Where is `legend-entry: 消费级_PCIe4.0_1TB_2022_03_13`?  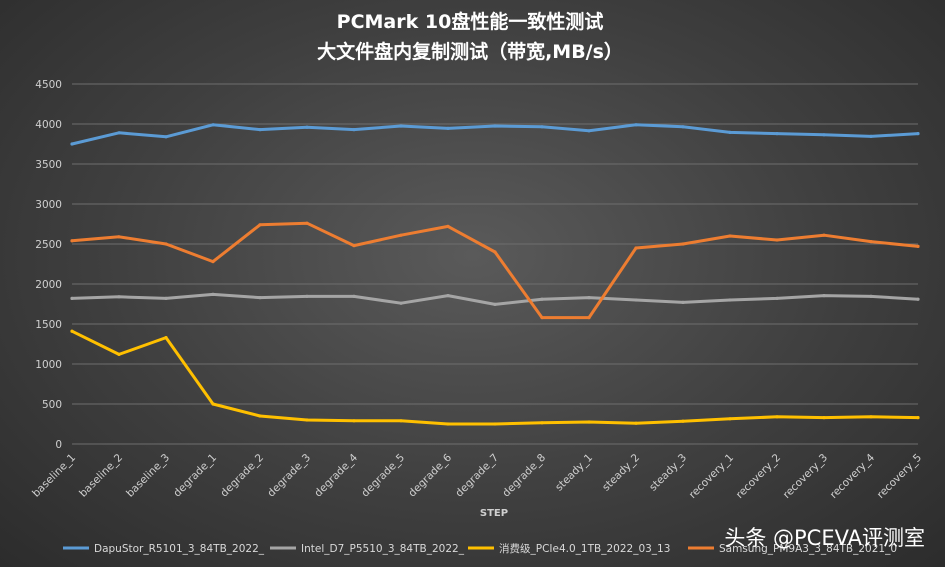 legend-entry: 消费级_PCIe4.0_1TB_2022_03_13 is located at coordinates (584, 548).